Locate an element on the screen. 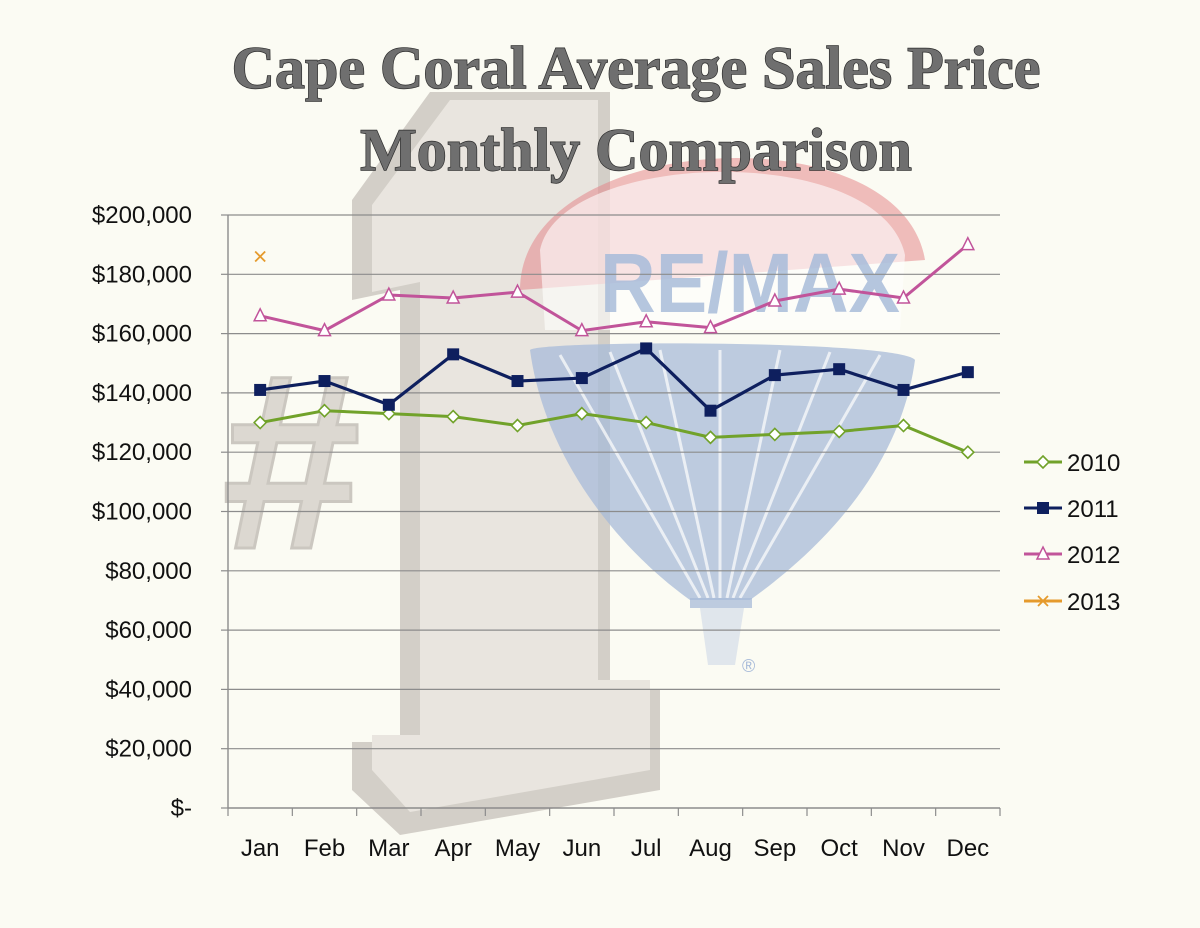  legend-label-2010: 2010 is located at coordinates (1093, 463).